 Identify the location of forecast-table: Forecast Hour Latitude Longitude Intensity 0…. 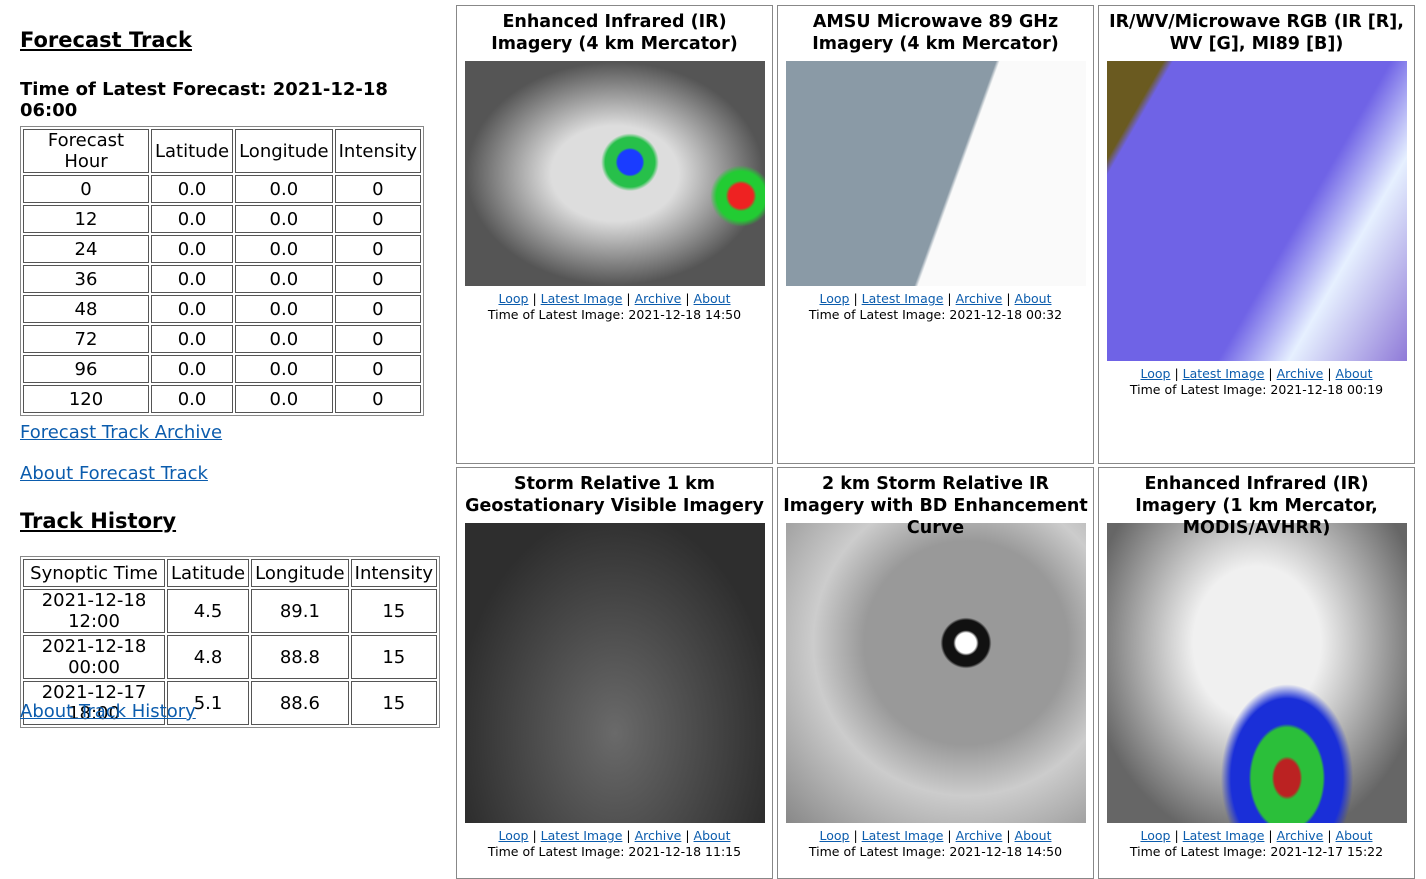
(222, 271).